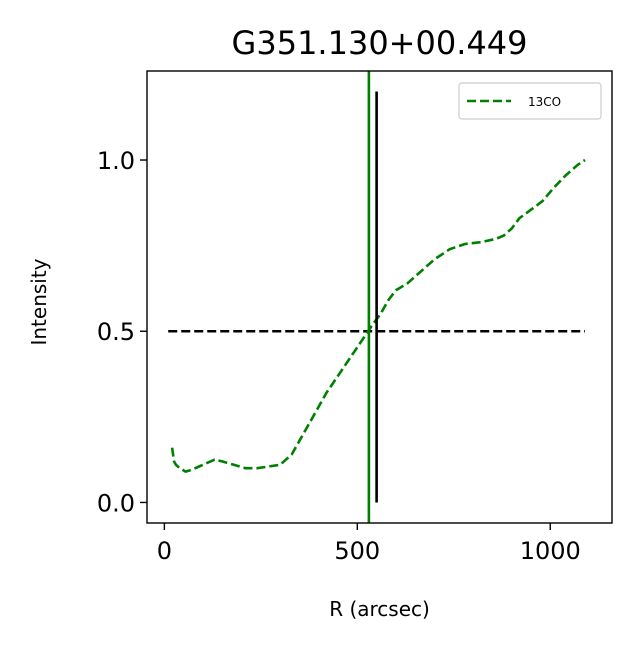 This screenshot has width=634, height=646. What do you see at coordinates (116, 332) in the screenshot?
I see `y-tick-label: 0.5` at bounding box center [116, 332].